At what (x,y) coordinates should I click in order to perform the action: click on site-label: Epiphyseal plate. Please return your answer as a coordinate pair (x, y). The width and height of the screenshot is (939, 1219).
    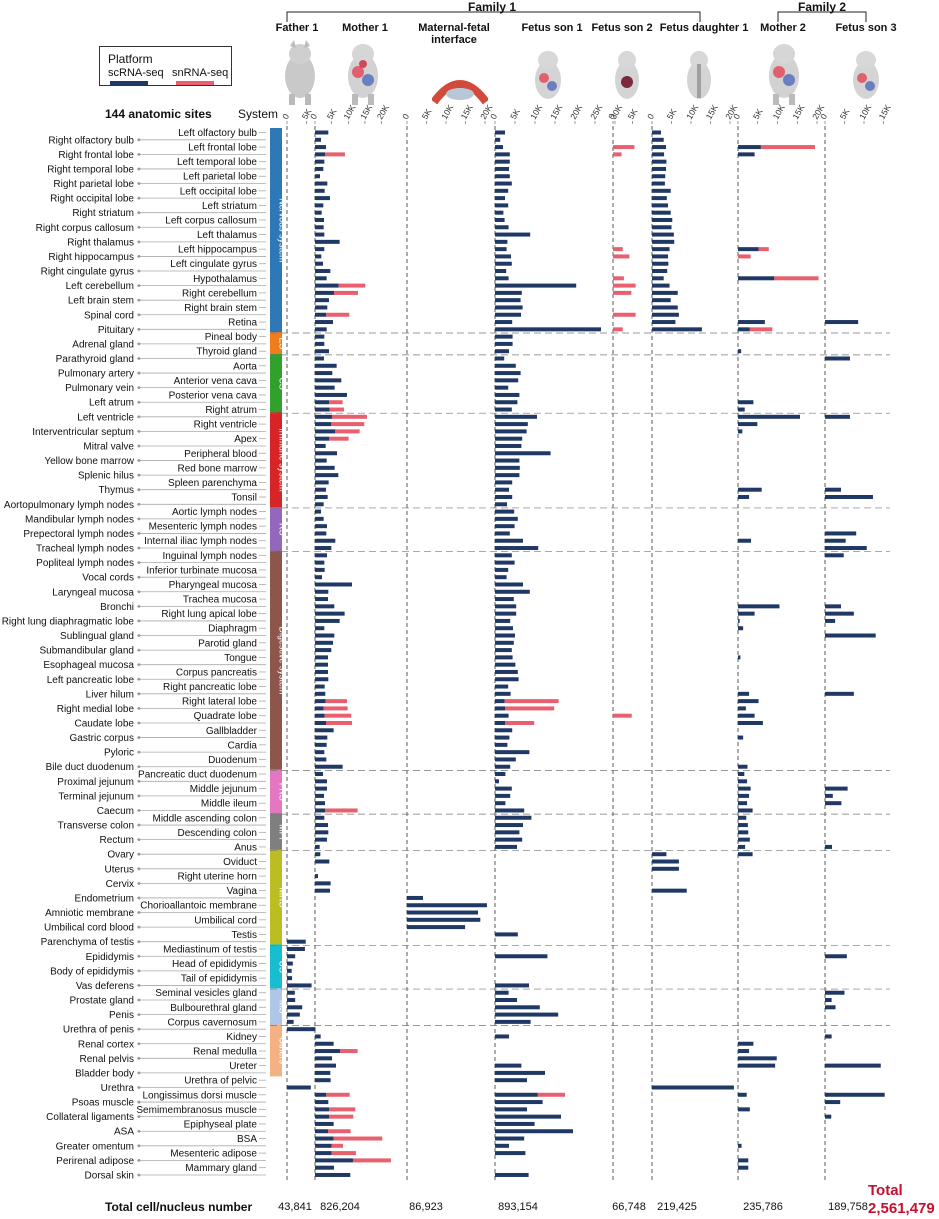
    Looking at the image, I should click on (221, 1124).